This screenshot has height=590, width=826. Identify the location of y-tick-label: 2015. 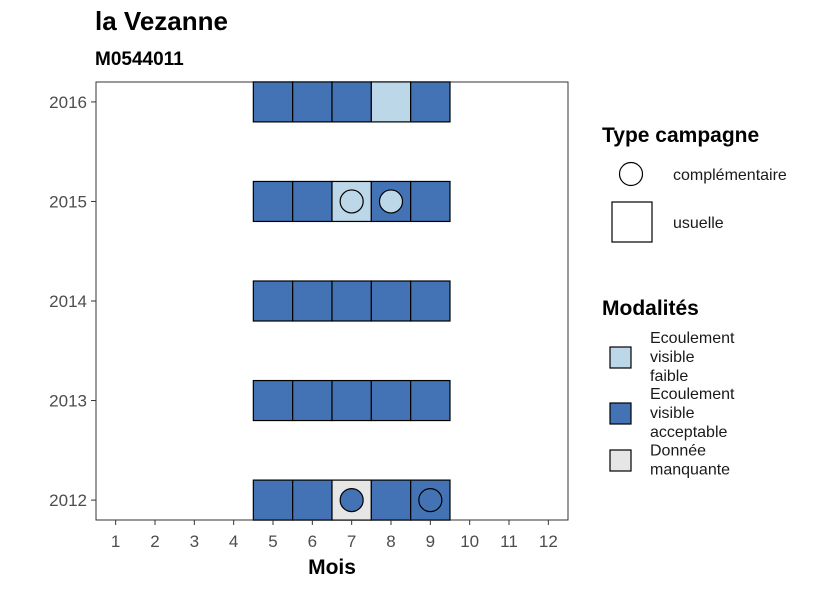
(68, 201).